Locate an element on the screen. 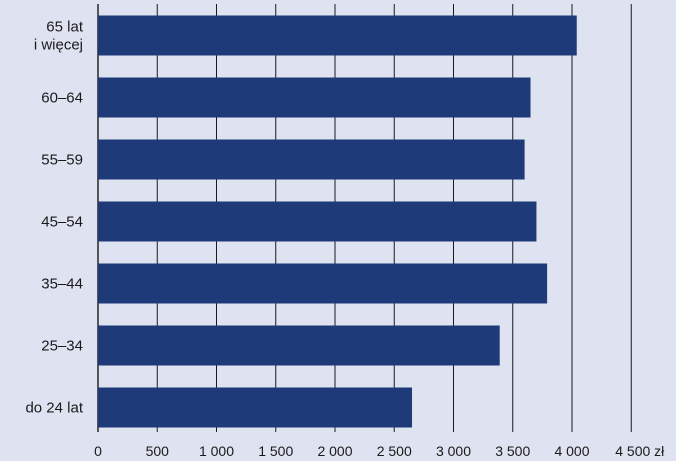  category-label: 60–64 is located at coordinates (62, 98).